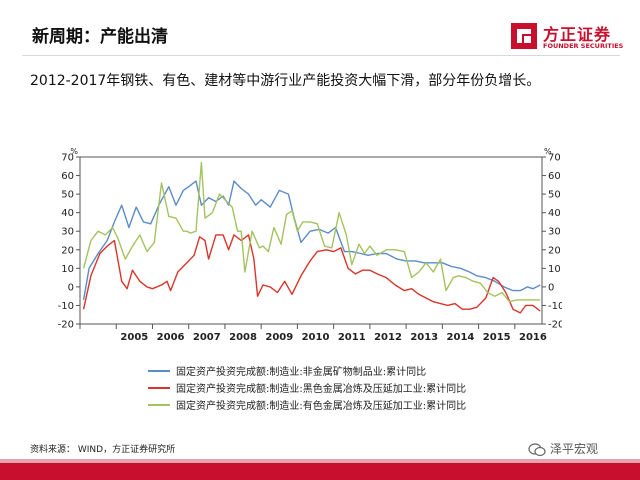 This screenshot has width=640, height=480. What do you see at coordinates (554, 269) in the screenshot?
I see `y-tick-label-right: 10` at bounding box center [554, 269].